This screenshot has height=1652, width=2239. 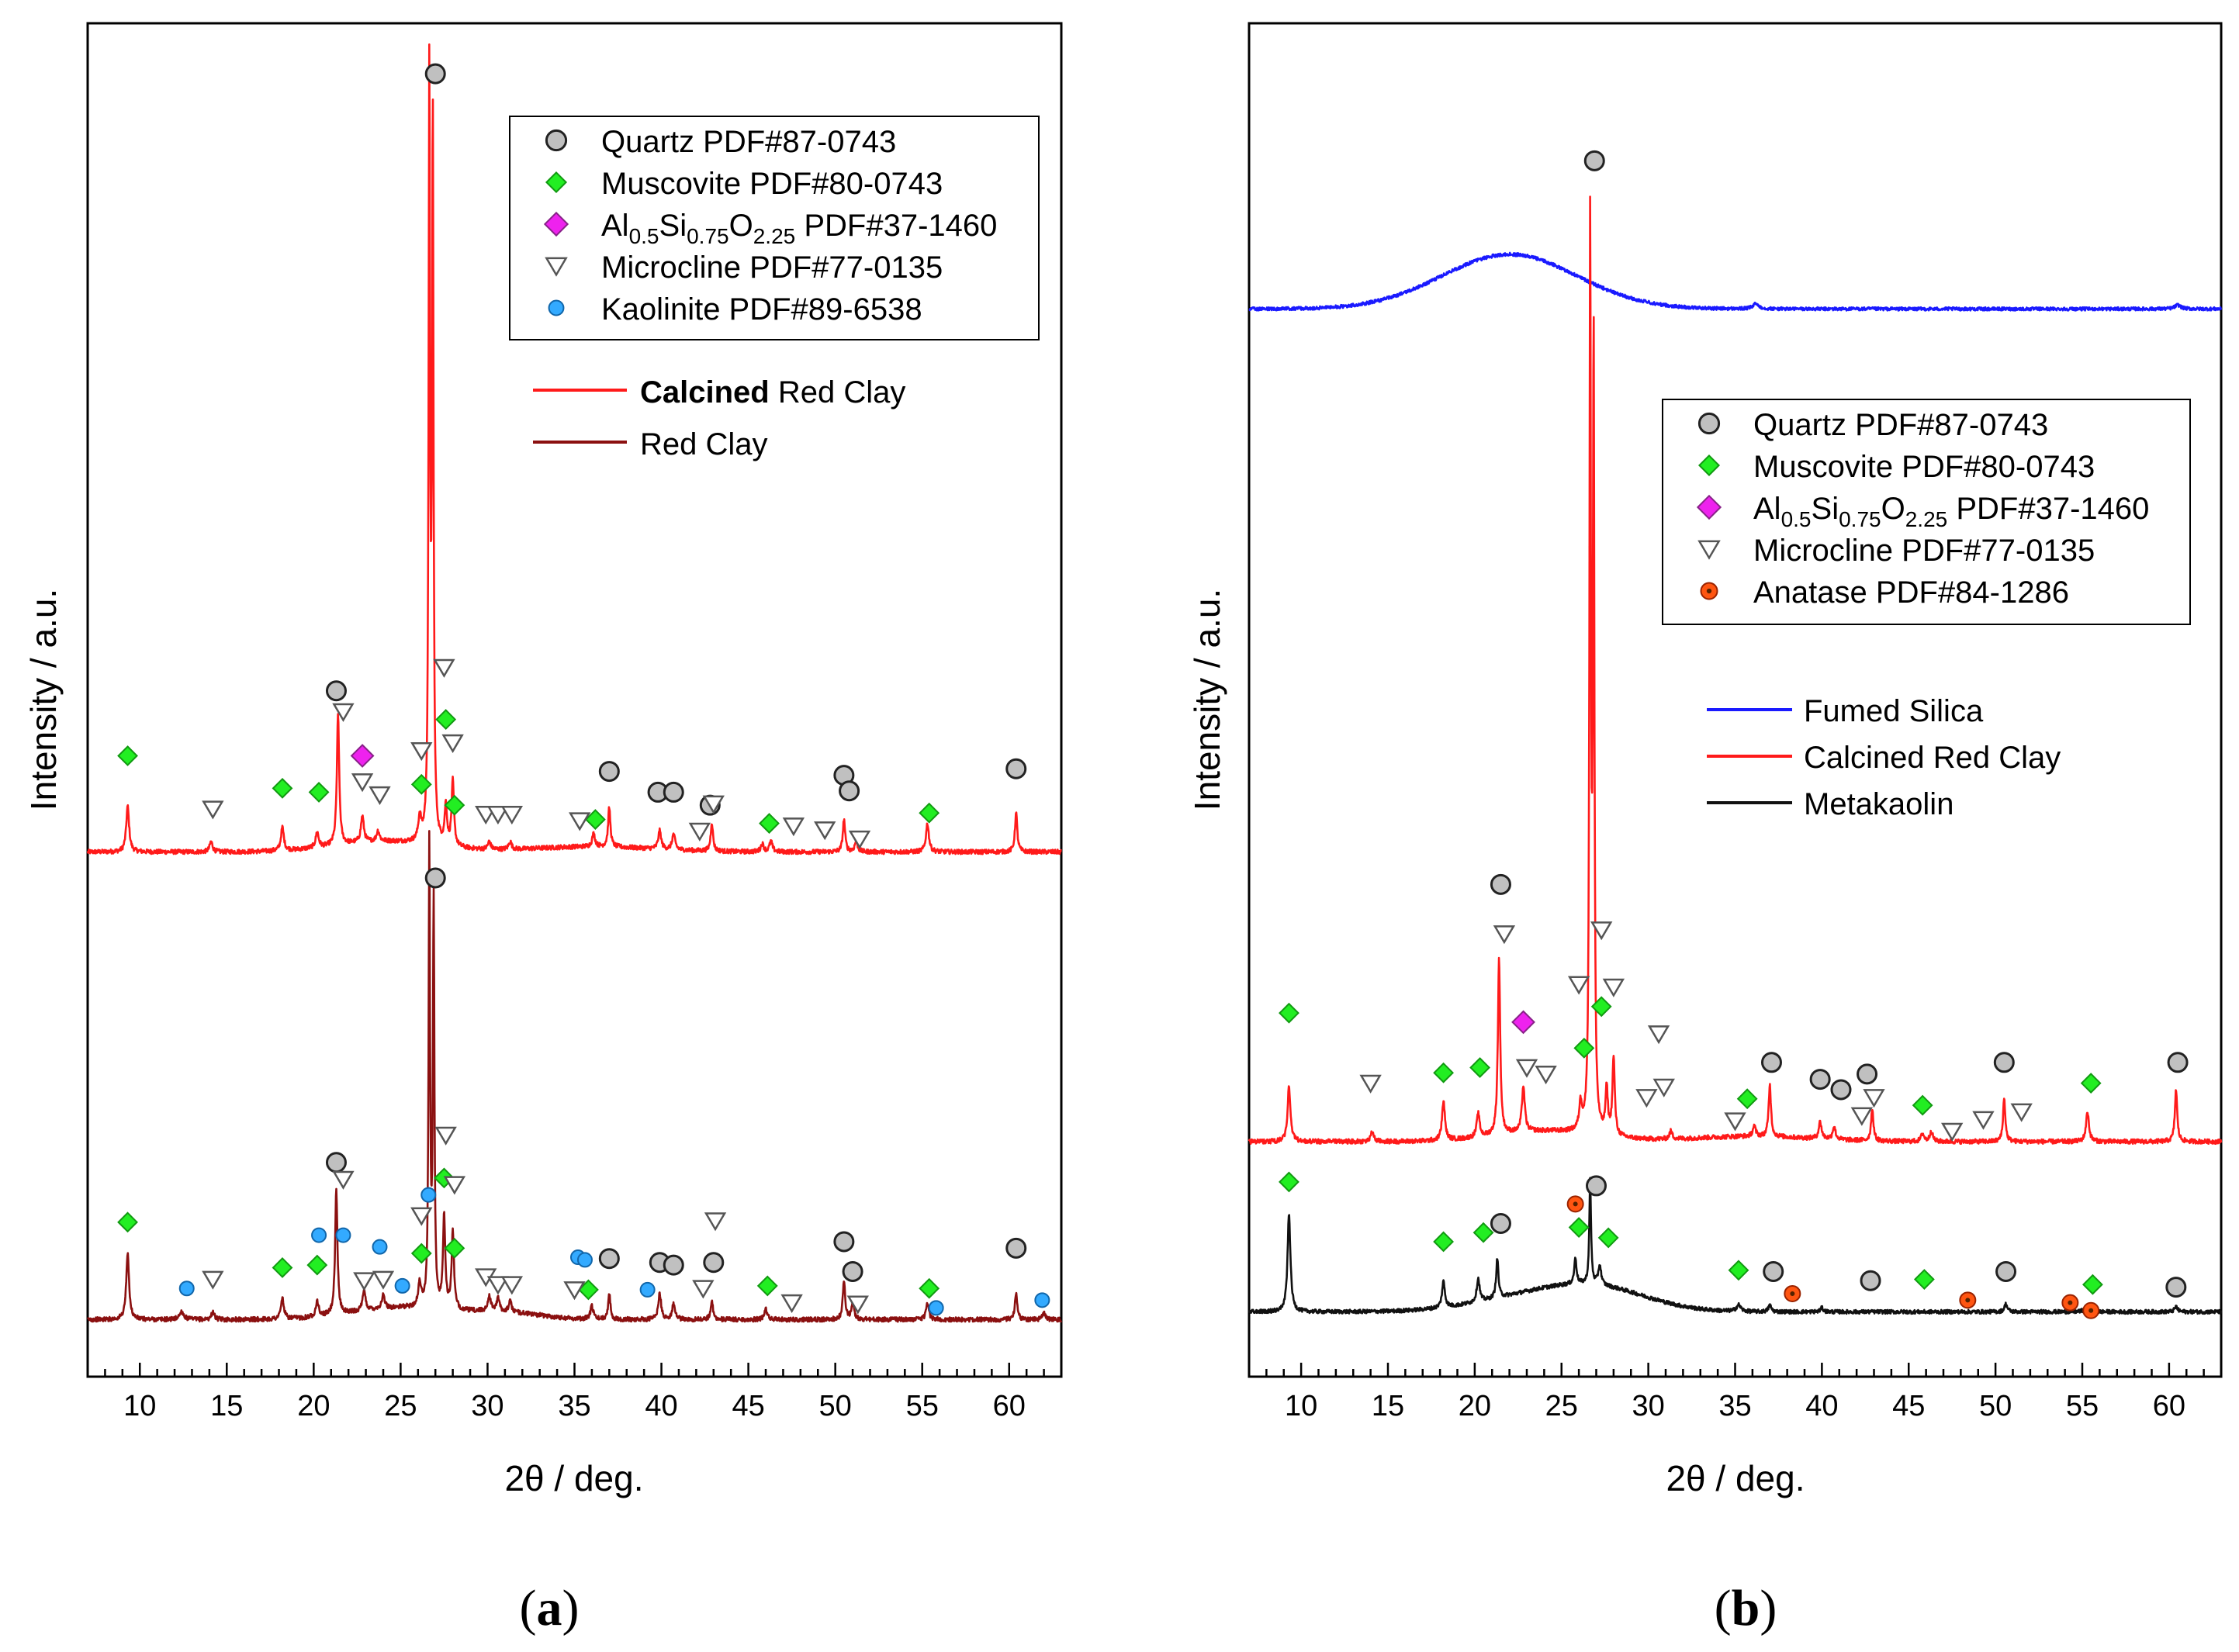 I want to click on panel-a-y-axis-label: Intensity / a.u., so click(x=44, y=699).